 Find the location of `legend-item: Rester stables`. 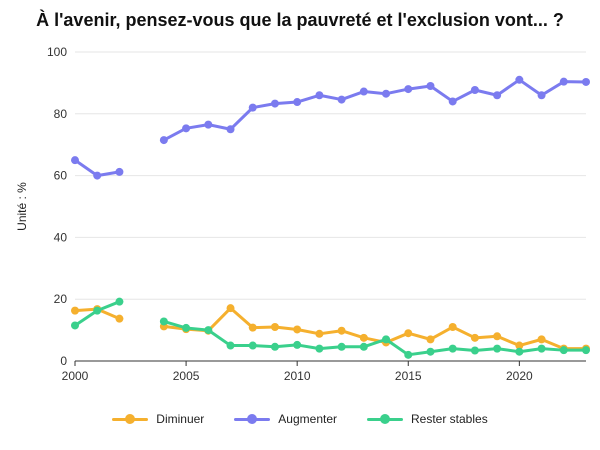

legend-item: Rester stables is located at coordinates (427, 419).